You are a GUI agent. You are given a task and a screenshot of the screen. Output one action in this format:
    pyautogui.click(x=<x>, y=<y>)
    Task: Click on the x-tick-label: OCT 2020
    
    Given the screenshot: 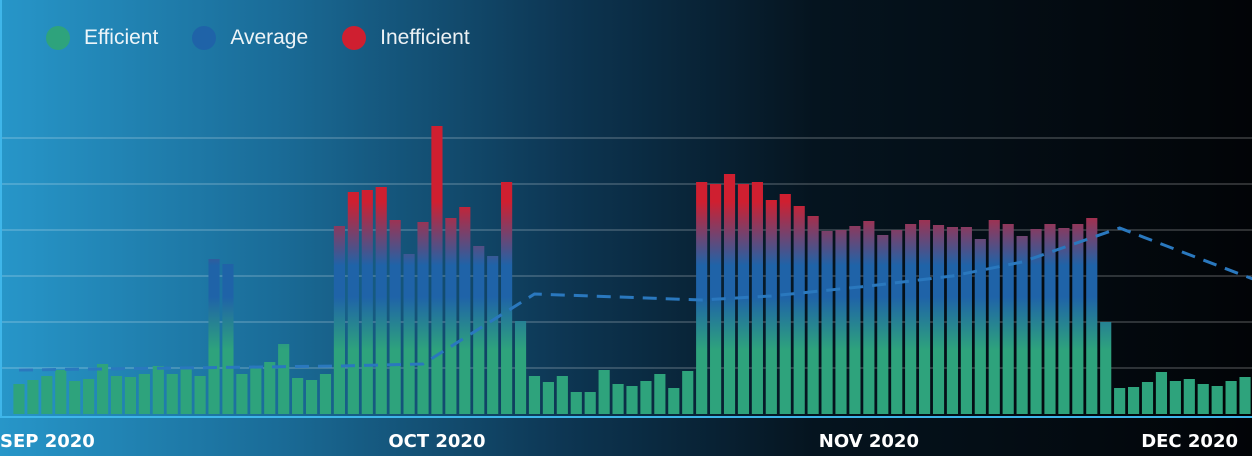 What is the action you would take?
    pyautogui.click(x=436, y=441)
    